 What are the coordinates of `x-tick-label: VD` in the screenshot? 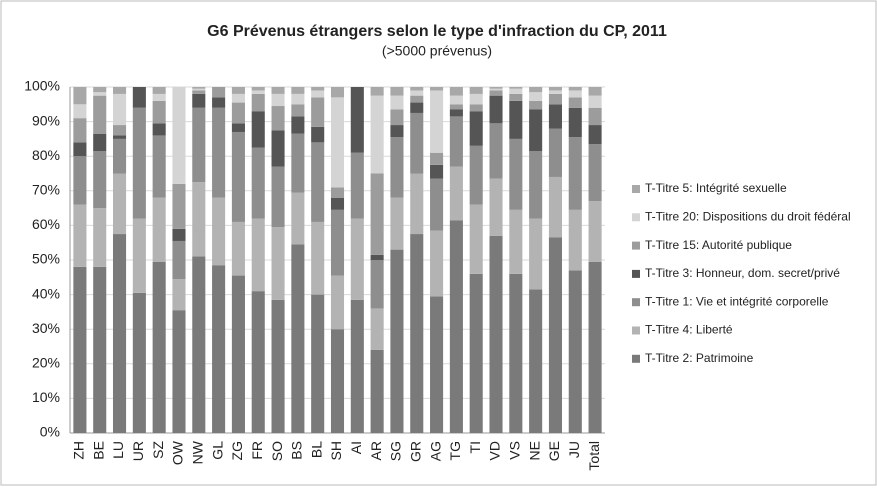 It's located at (495, 450).